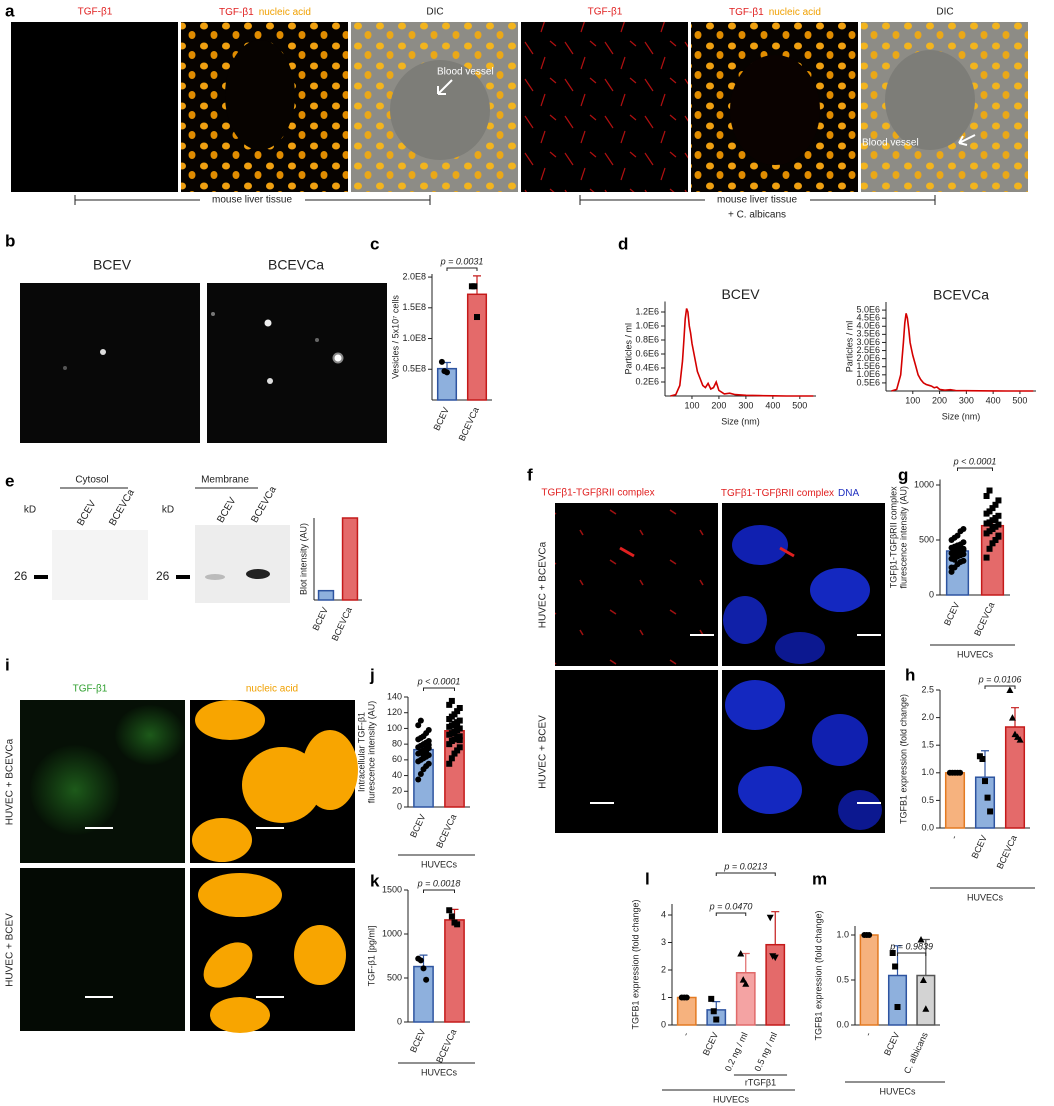 Image resolution: width=1054 pixels, height=1106 pixels. What do you see at coordinates (86, 512) in the screenshot?
I see `lane-label: BCEV` at bounding box center [86, 512].